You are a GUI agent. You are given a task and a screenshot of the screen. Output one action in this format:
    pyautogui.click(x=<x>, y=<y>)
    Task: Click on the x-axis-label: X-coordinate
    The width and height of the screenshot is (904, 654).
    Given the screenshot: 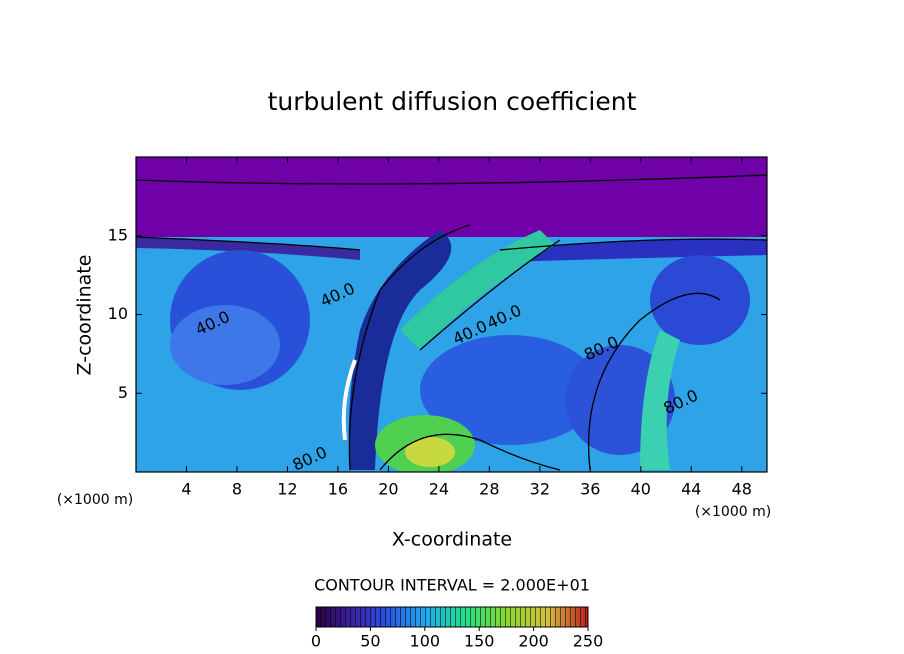 What is the action you would take?
    pyautogui.click(x=452, y=540)
    